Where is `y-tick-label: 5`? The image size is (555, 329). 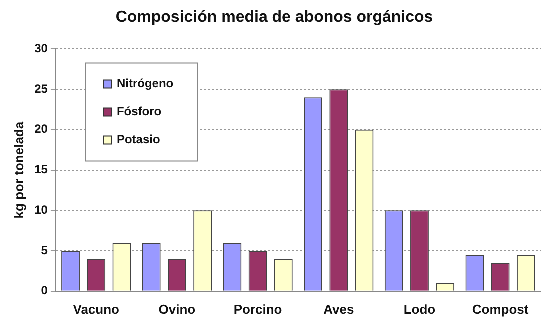 y-tick-label: 5 is located at coordinates (44, 250).